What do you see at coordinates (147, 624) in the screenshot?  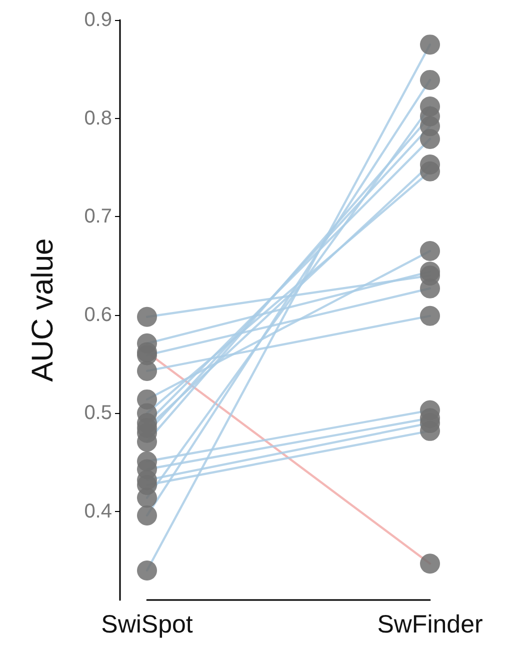 I see `x-tick-label: SwiSpot` at bounding box center [147, 624].